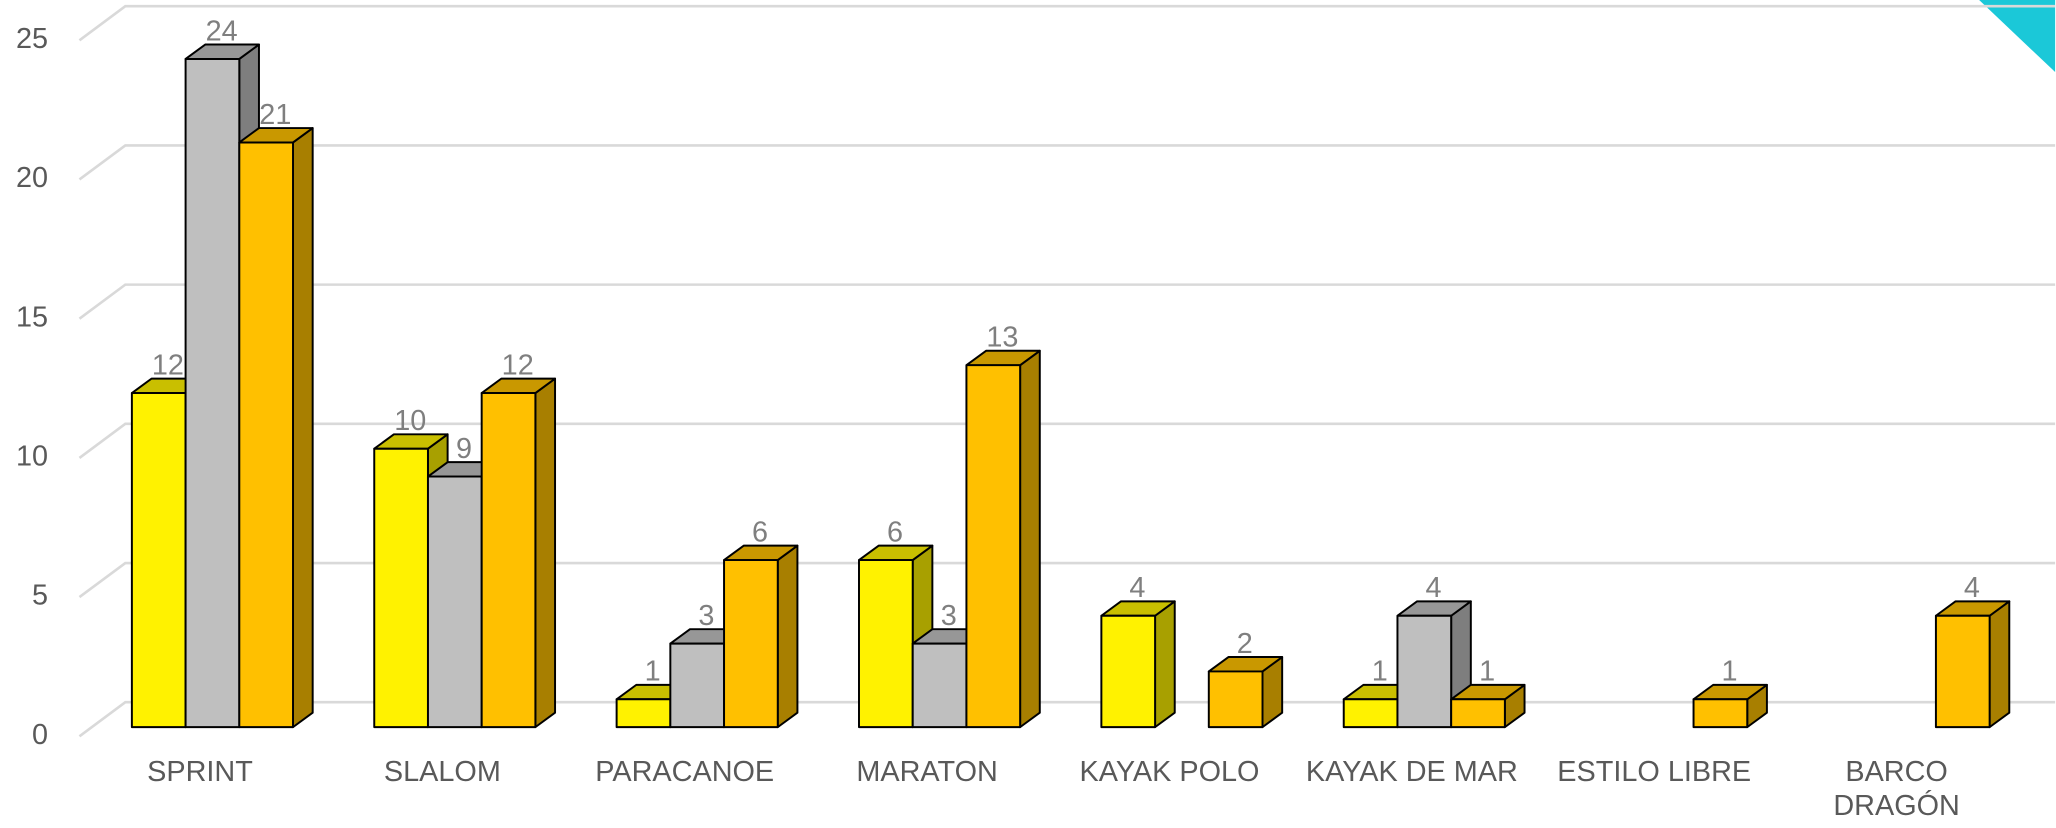  I want to click on x-tick-label-box: KAYAK POLO, so click(1169, 771).